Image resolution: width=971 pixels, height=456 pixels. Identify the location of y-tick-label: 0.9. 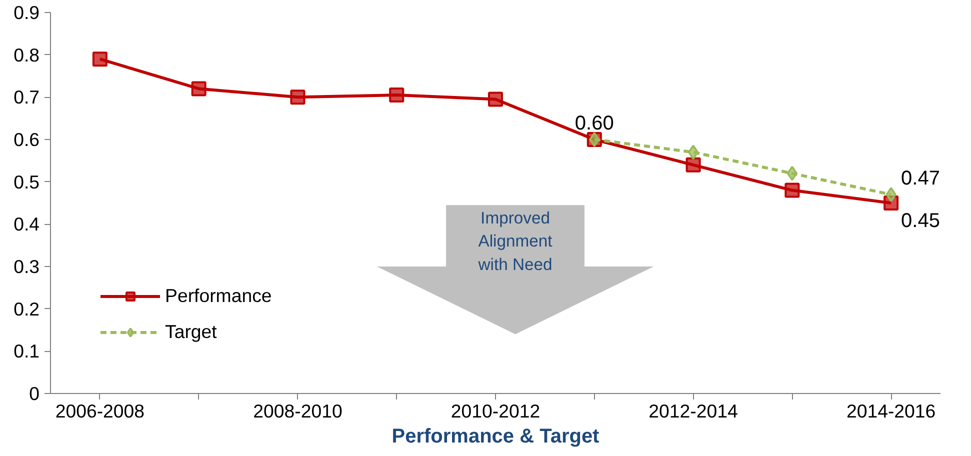
(27, 12).